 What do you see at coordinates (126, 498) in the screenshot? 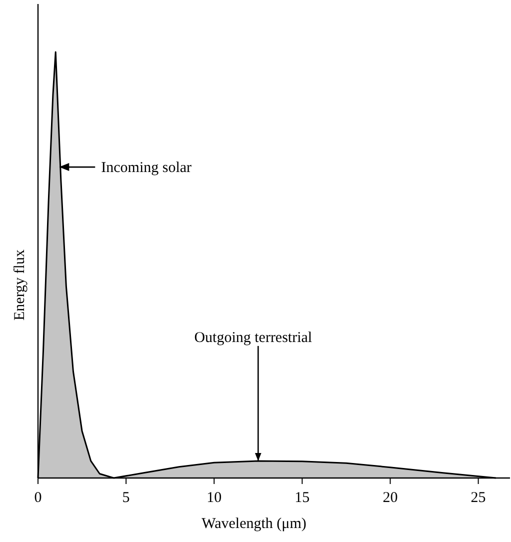
I see `x-tick-label: 5` at bounding box center [126, 498].